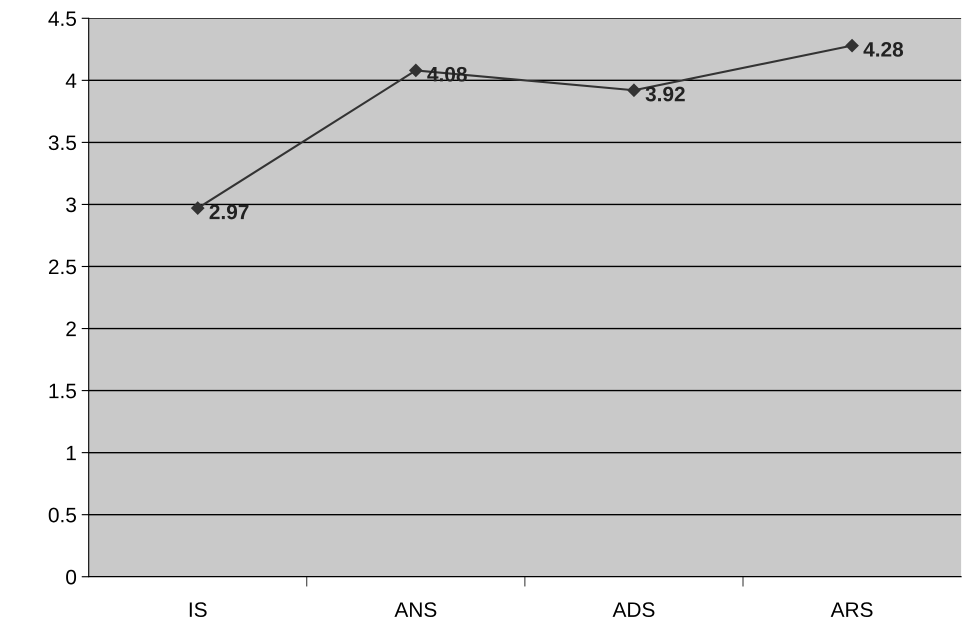 This screenshot has height=631, width=964. I want to click on y-tick-label: 0, so click(71, 577).